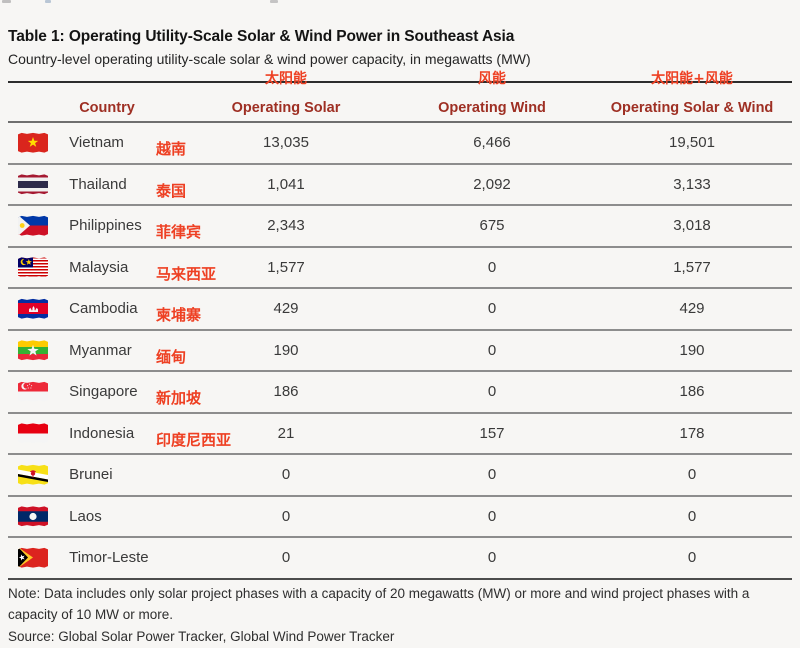  What do you see at coordinates (179, 398) in the screenshot?
I see `country-annotation-zh: 新加坡` at bounding box center [179, 398].